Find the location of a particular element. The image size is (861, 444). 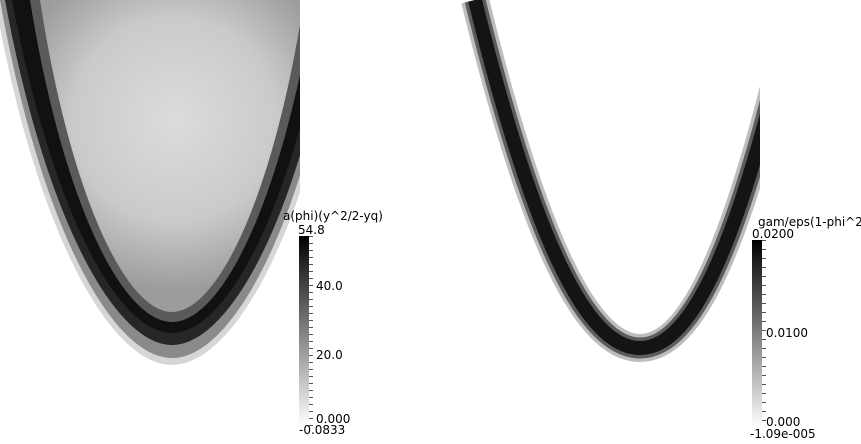

left-colorbar is located at coordinates (306, 331).